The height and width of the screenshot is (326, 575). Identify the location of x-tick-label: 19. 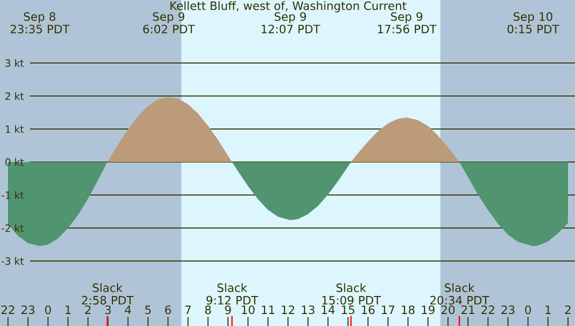
(428, 309).